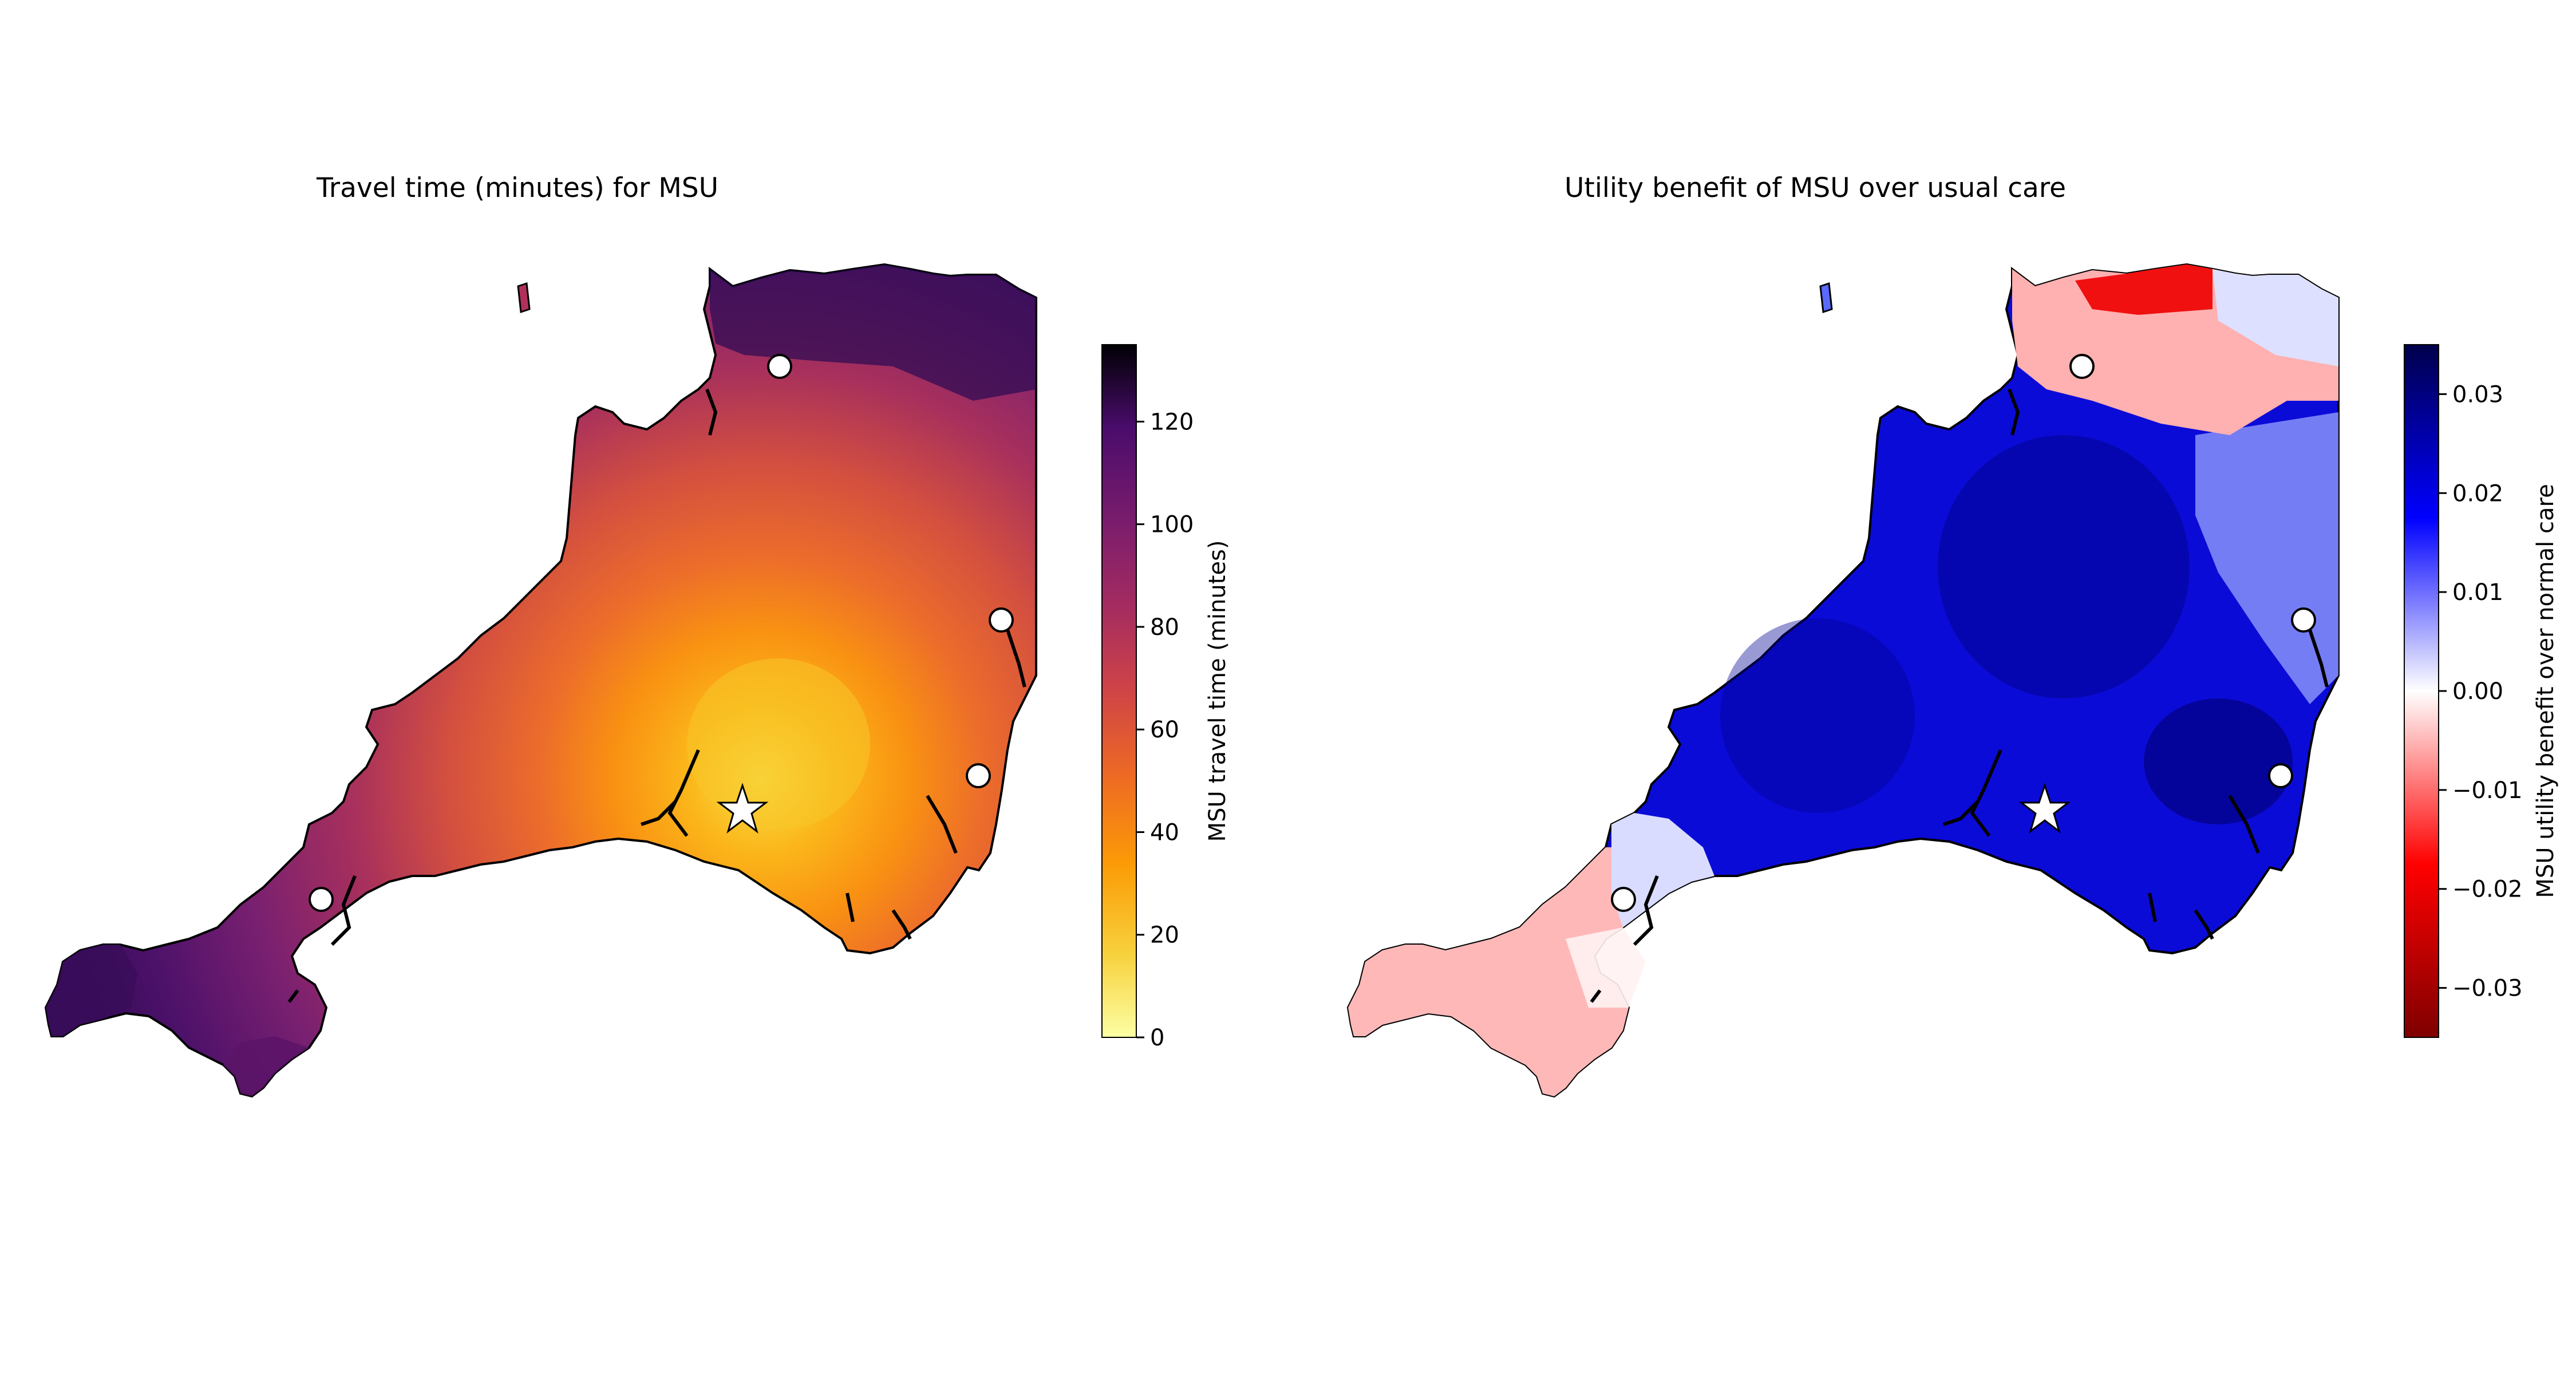 The height and width of the screenshot is (1374, 2576). What do you see at coordinates (524, 298) in the screenshot?
I see `left-island` at bounding box center [524, 298].